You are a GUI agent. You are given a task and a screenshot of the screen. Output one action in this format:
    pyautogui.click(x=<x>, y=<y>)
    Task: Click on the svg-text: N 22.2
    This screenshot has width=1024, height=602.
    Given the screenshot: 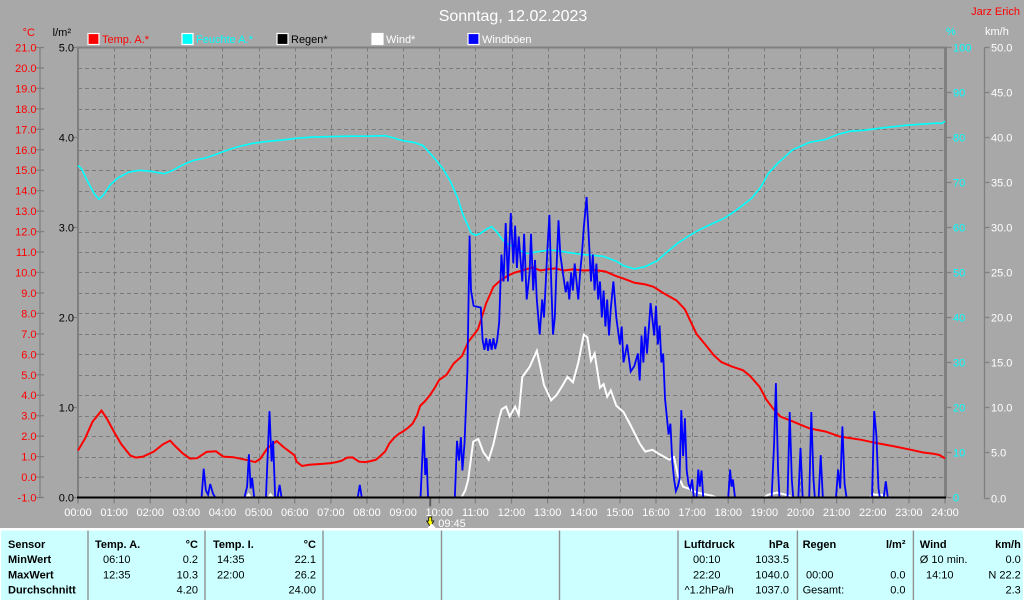 What is the action you would take?
    pyautogui.click(x=1004, y=575)
    